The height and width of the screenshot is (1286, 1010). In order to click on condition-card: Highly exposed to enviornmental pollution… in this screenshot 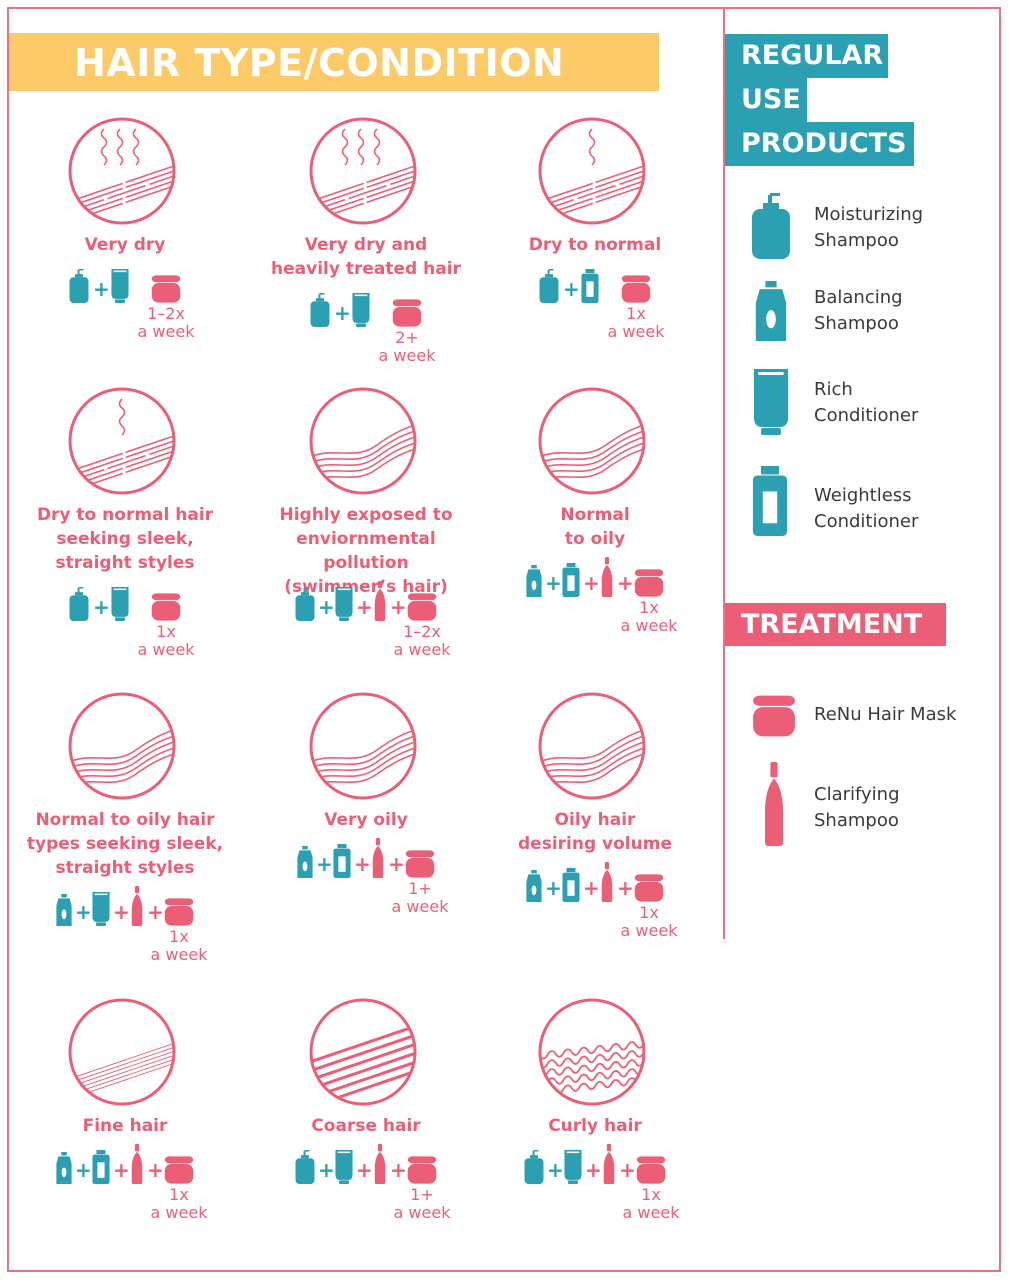, I will do `click(366, 530)`.